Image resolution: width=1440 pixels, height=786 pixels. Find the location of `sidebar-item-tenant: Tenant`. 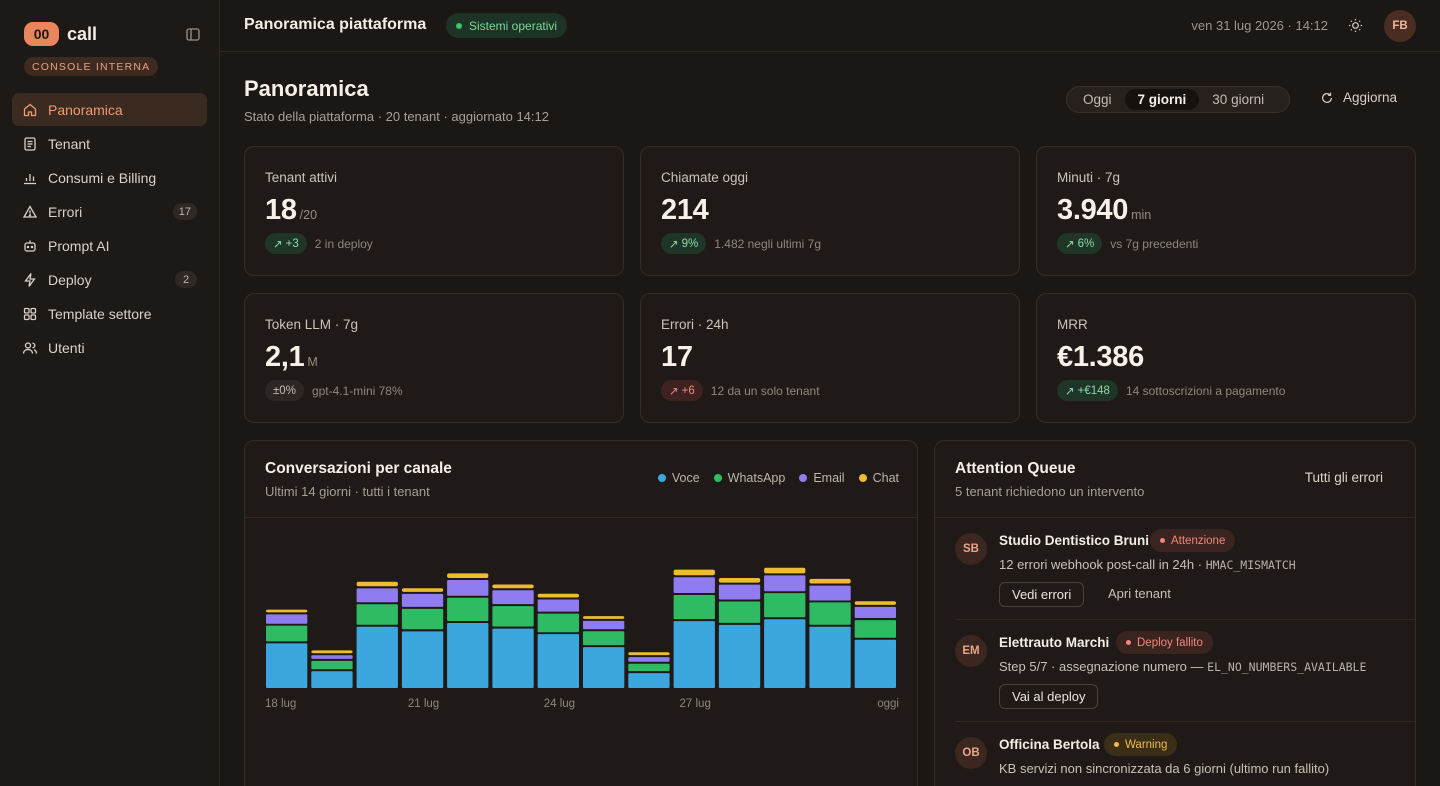

sidebar-item-tenant: Tenant is located at coordinates (109, 143).